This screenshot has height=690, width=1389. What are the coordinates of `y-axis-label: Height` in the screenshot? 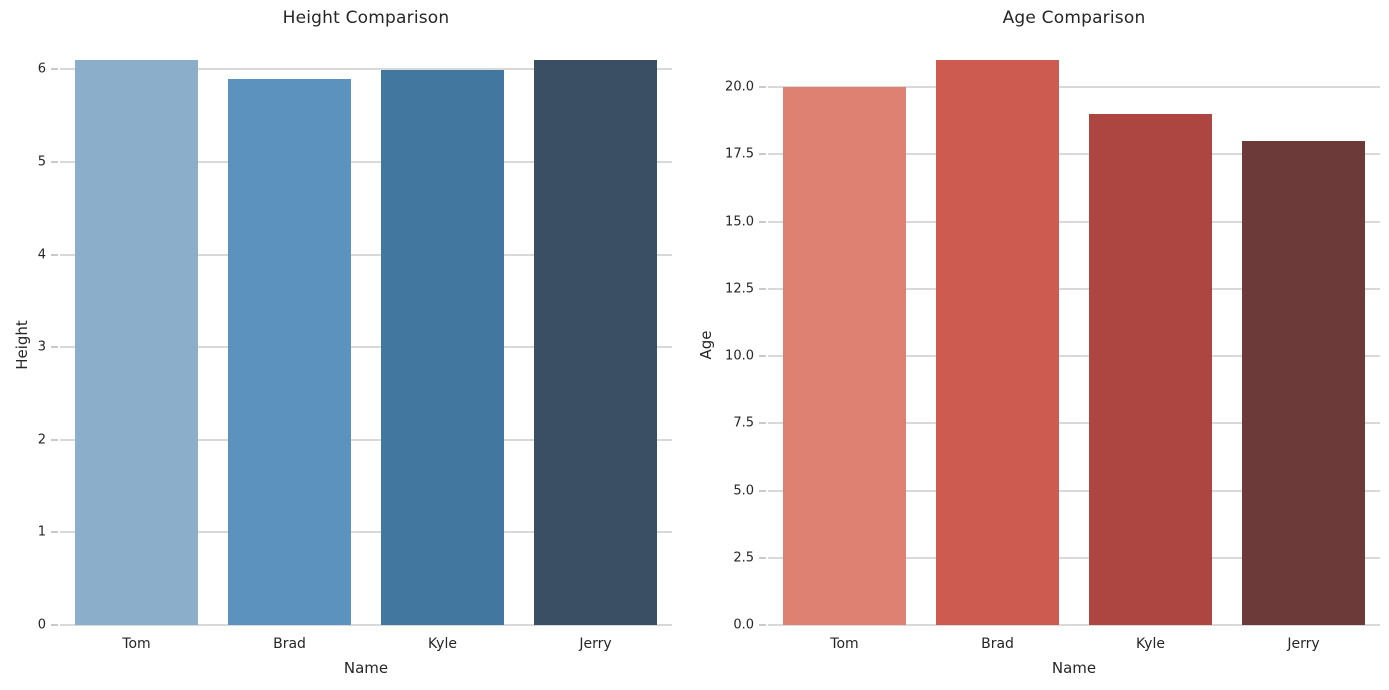 It's located at (22, 345).